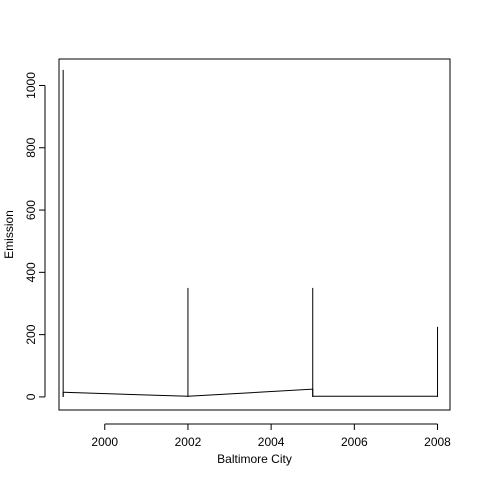 The height and width of the screenshot is (480, 480). What do you see at coordinates (31, 396) in the screenshot?
I see `y-tick-label-0: 0` at bounding box center [31, 396].